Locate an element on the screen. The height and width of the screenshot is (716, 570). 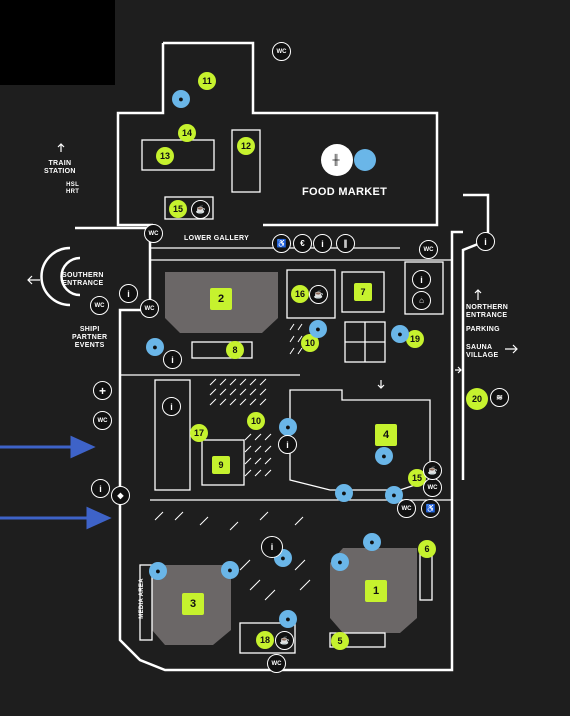
spot-9: 9 is located at coordinates (221, 465).